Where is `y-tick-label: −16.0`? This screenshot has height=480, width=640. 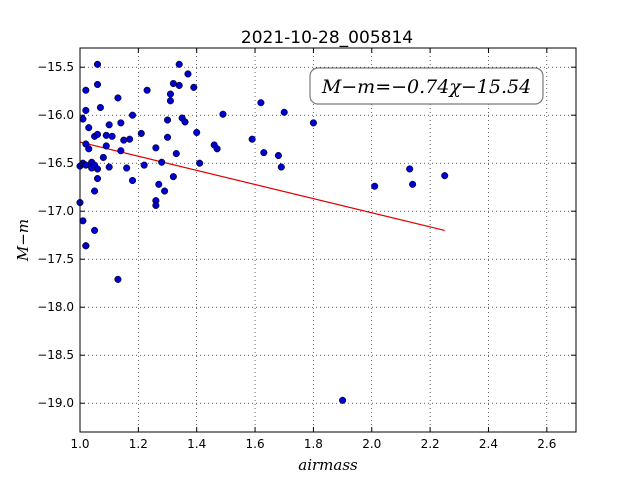
y-tick-label: −16.0 is located at coordinates (55, 115).